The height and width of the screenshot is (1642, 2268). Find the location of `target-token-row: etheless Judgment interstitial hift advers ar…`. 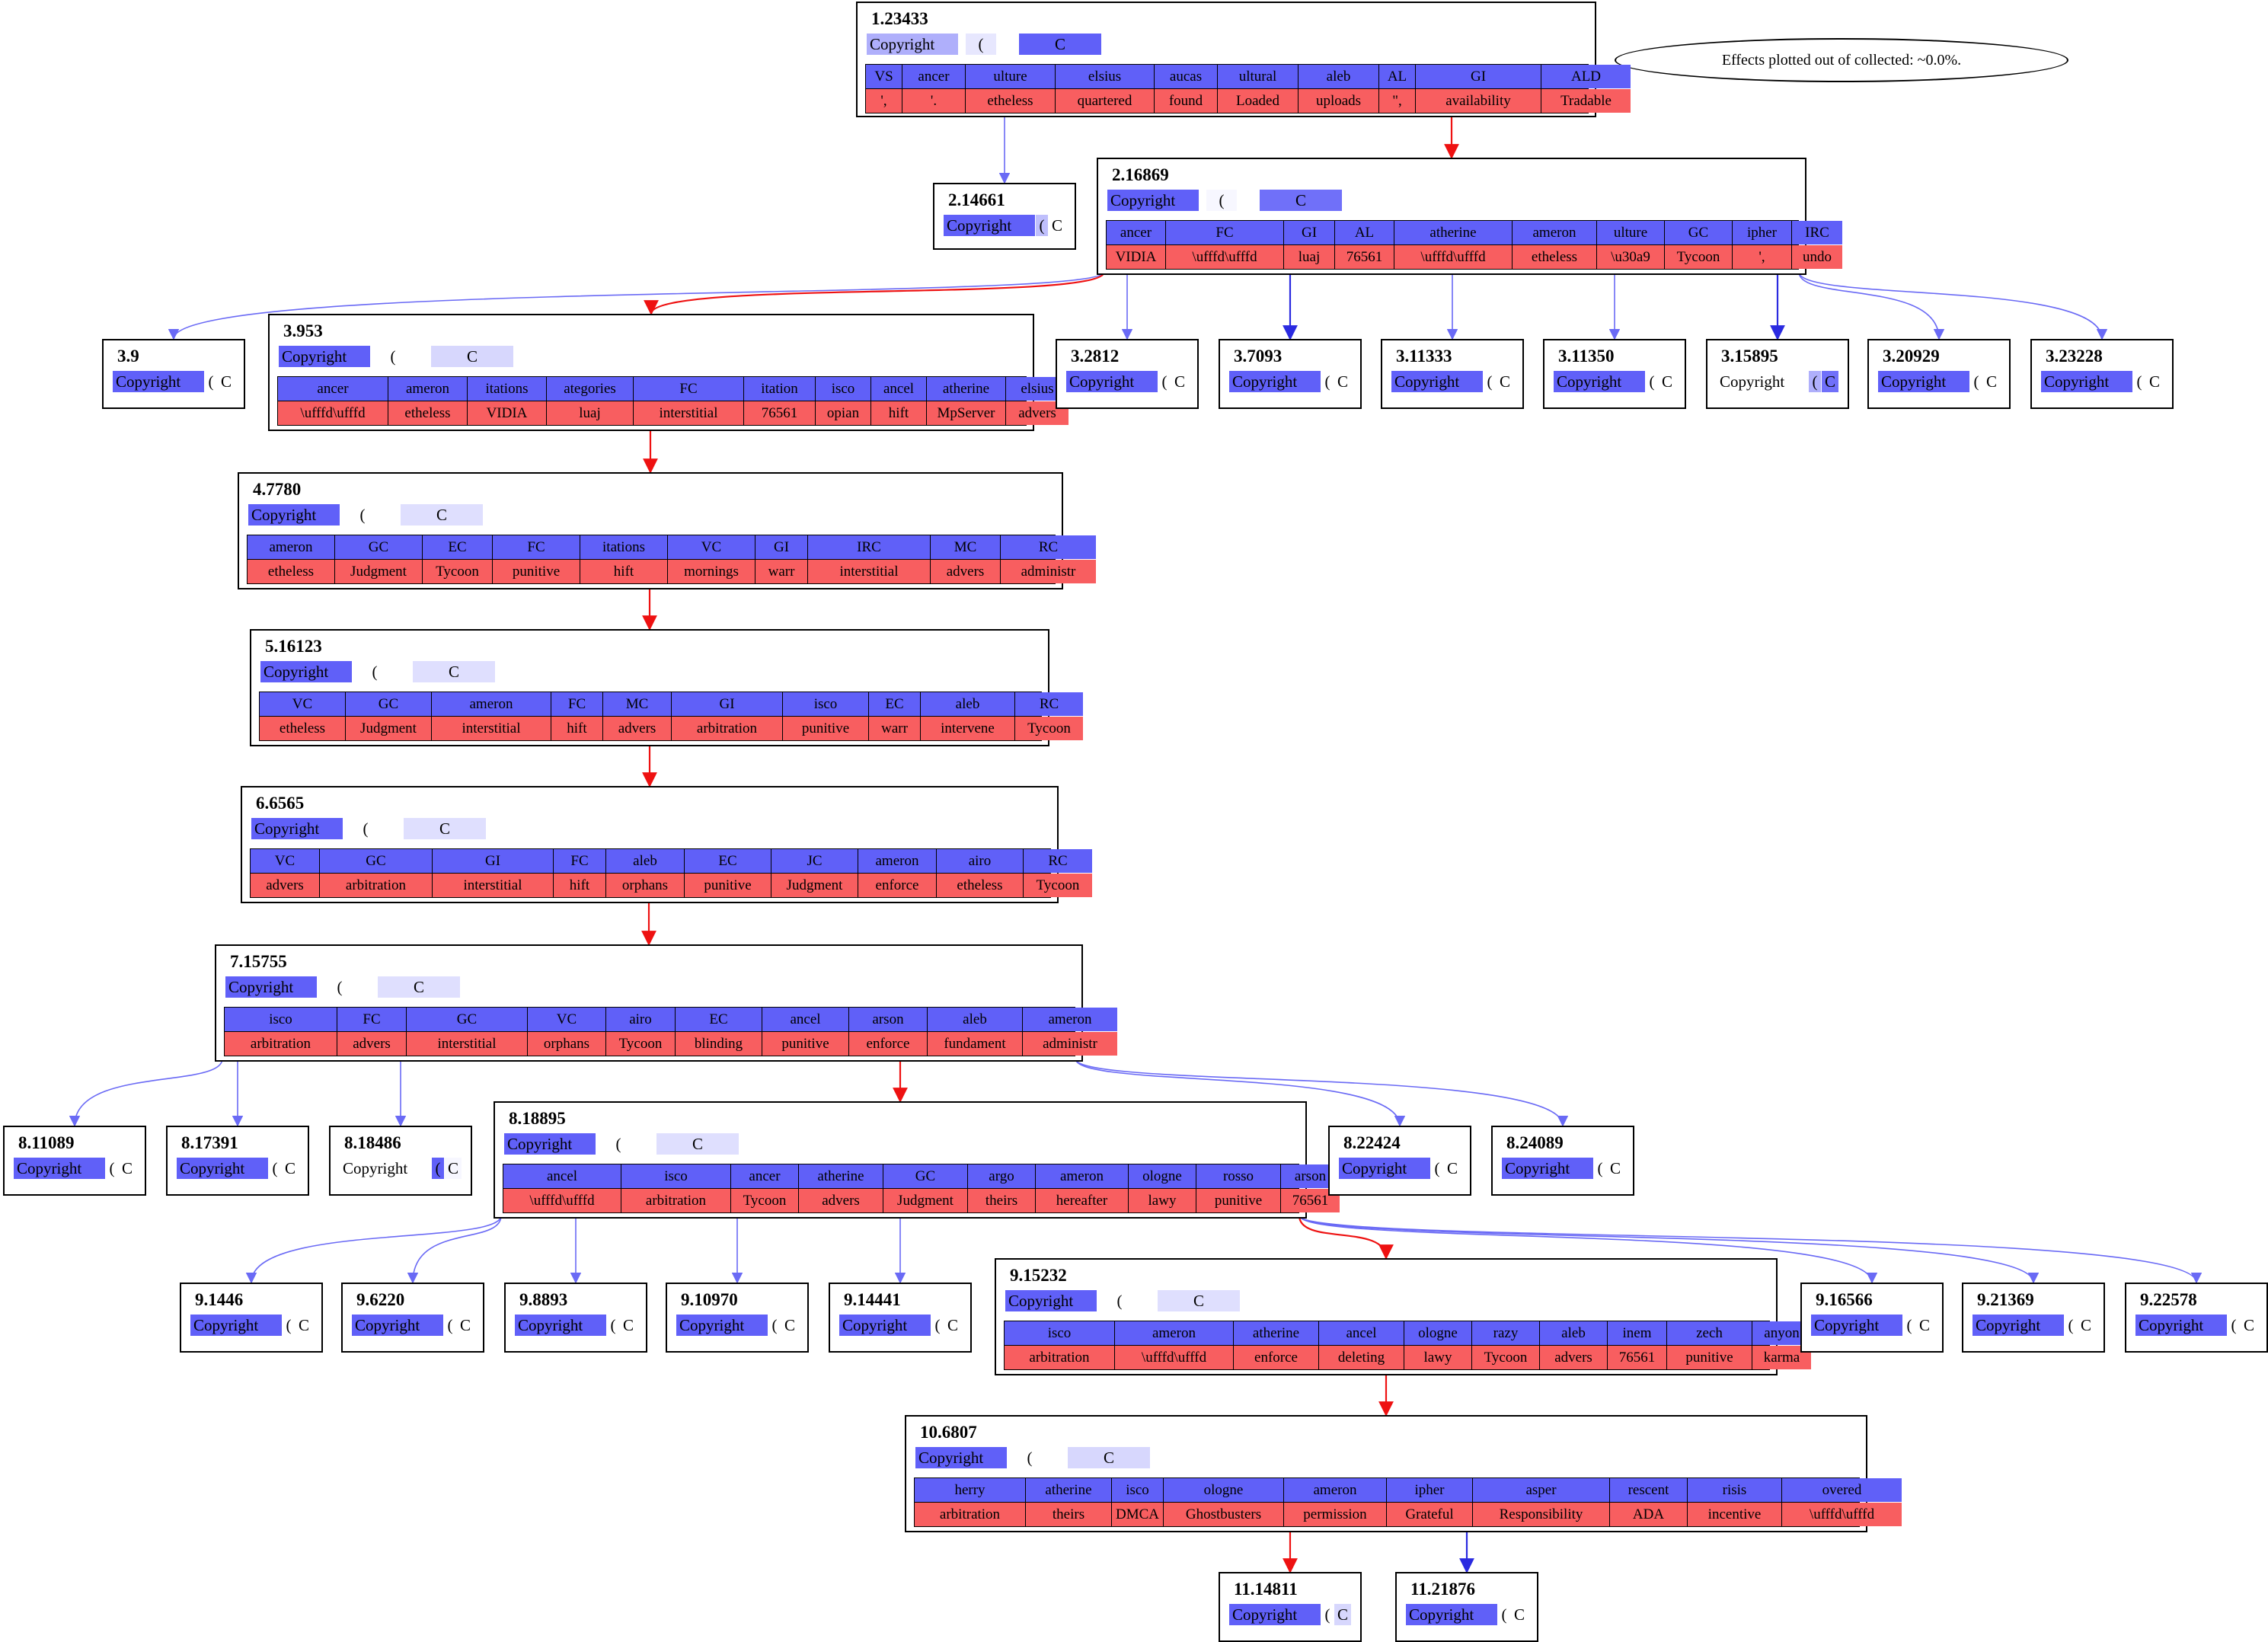

target-token-row: etheless Judgment interstitial hift advers ar… is located at coordinates (671, 728).